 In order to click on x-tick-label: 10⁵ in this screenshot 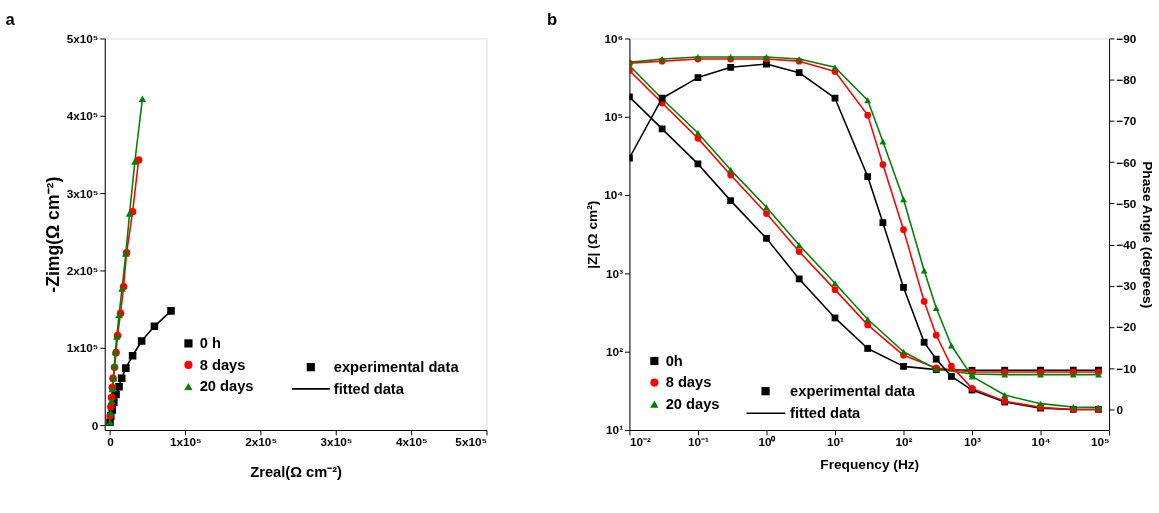, I will do `click(1100, 442)`.